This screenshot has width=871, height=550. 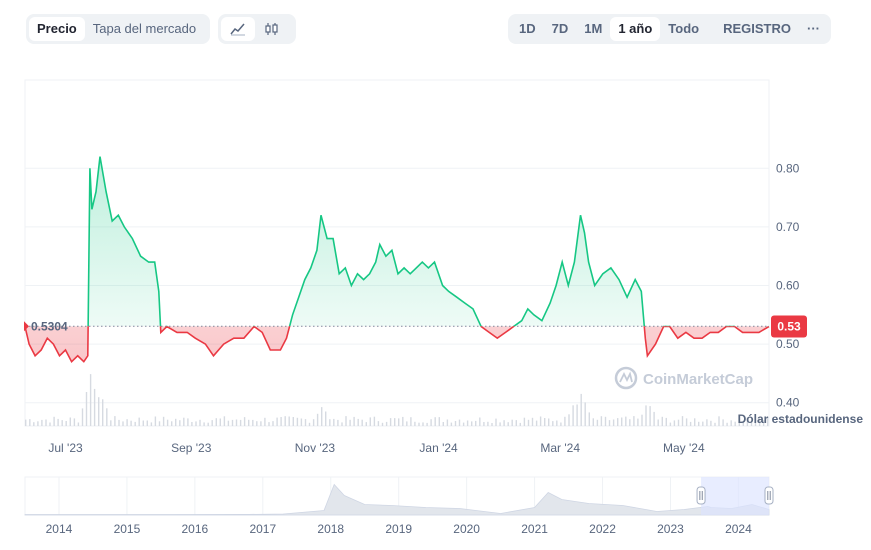 What do you see at coordinates (191, 448) in the screenshot?
I see `x-tick-label: Sep '23` at bounding box center [191, 448].